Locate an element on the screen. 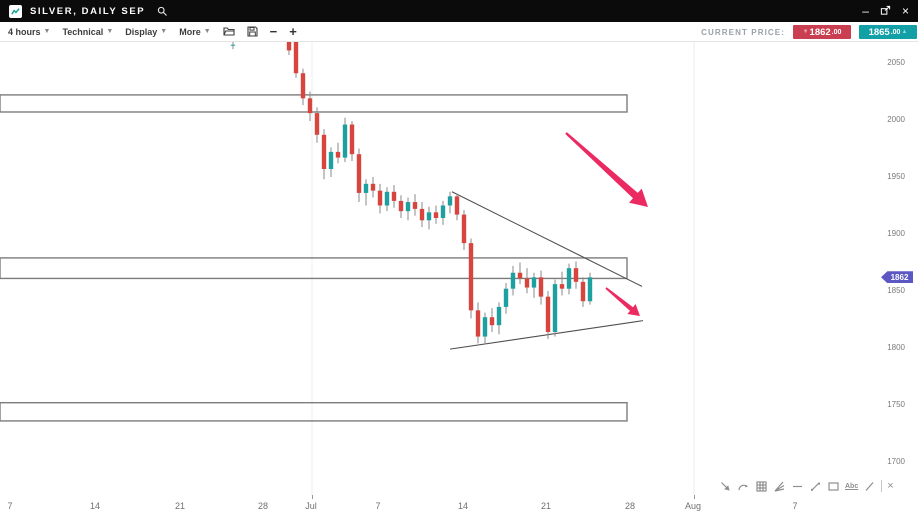  rectangle-icon is located at coordinates (833, 486).